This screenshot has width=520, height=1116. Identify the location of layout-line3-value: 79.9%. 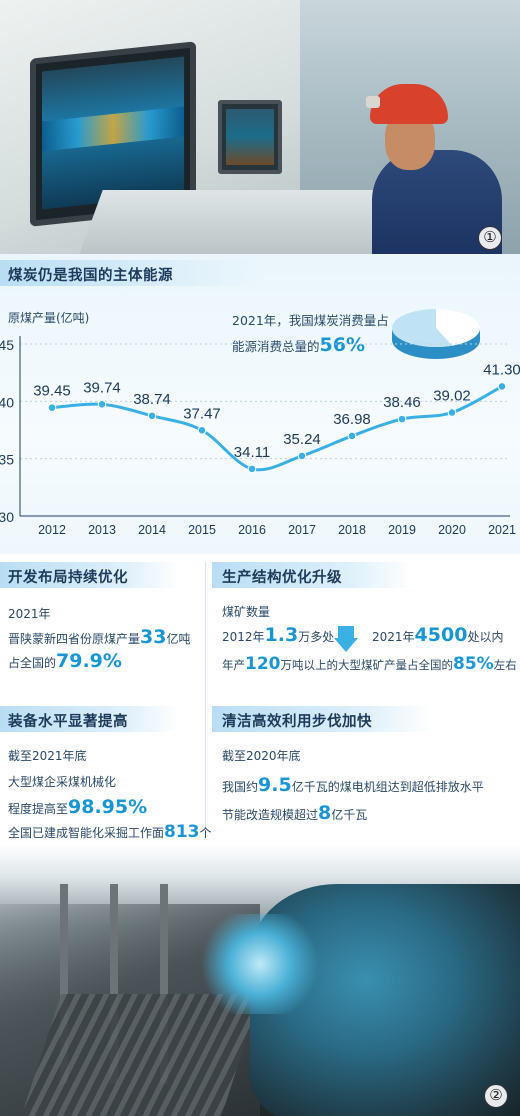
(89, 661).